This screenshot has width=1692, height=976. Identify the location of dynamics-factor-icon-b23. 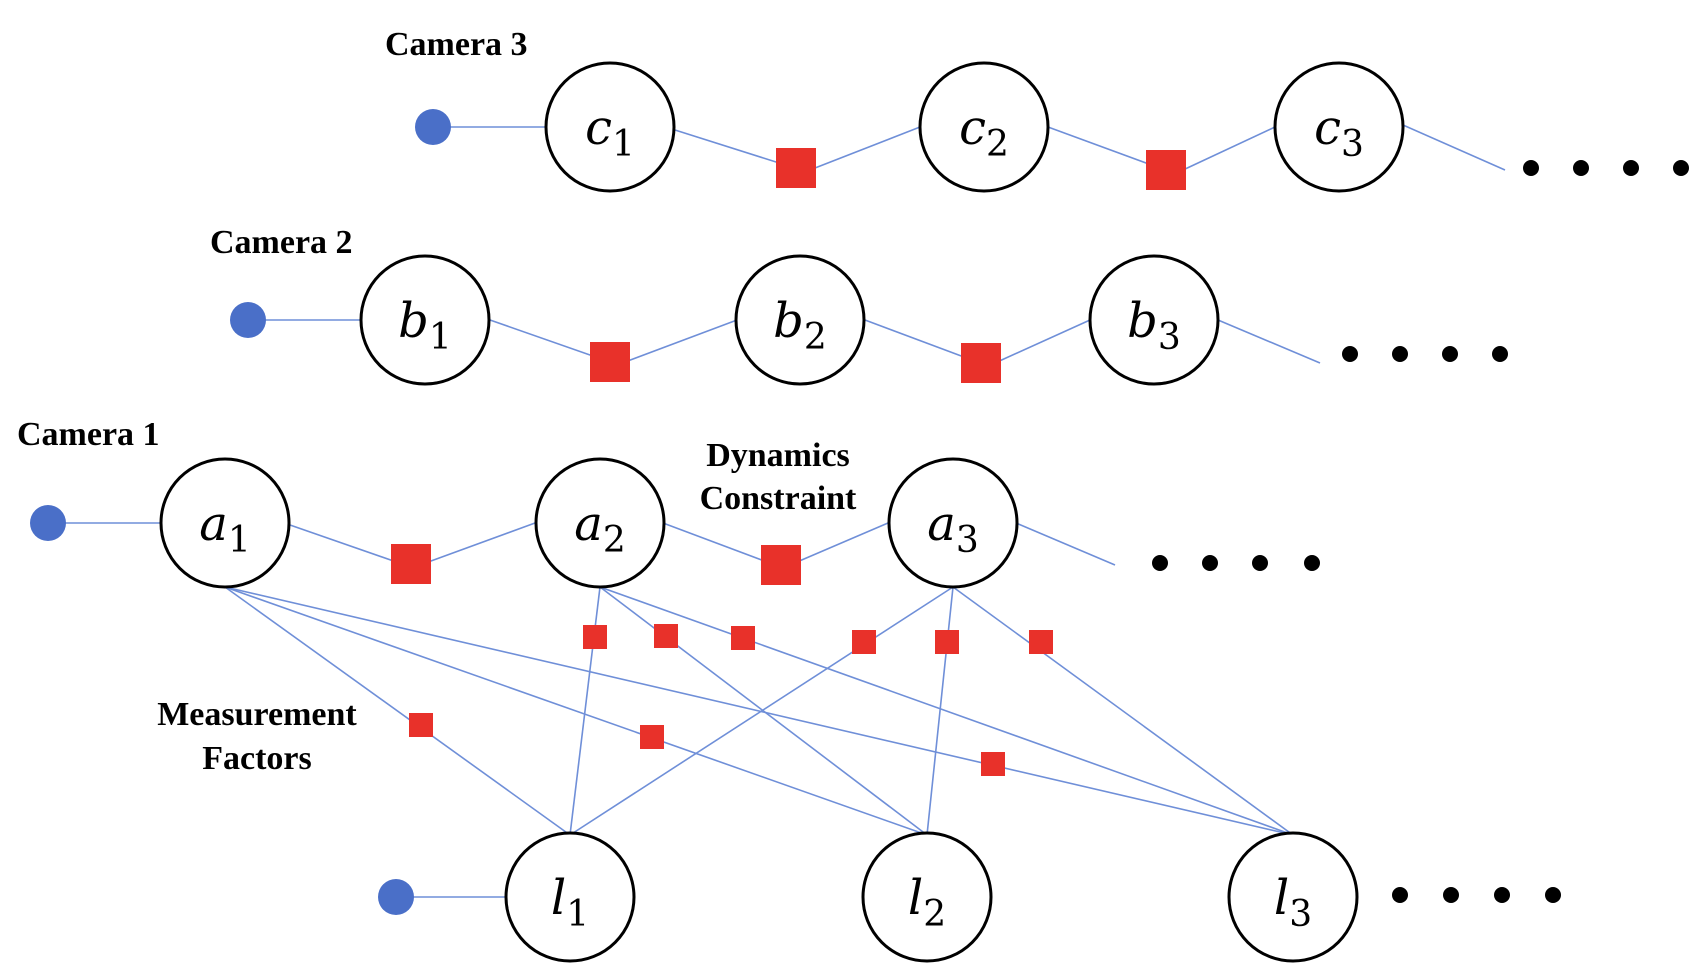
(981, 363).